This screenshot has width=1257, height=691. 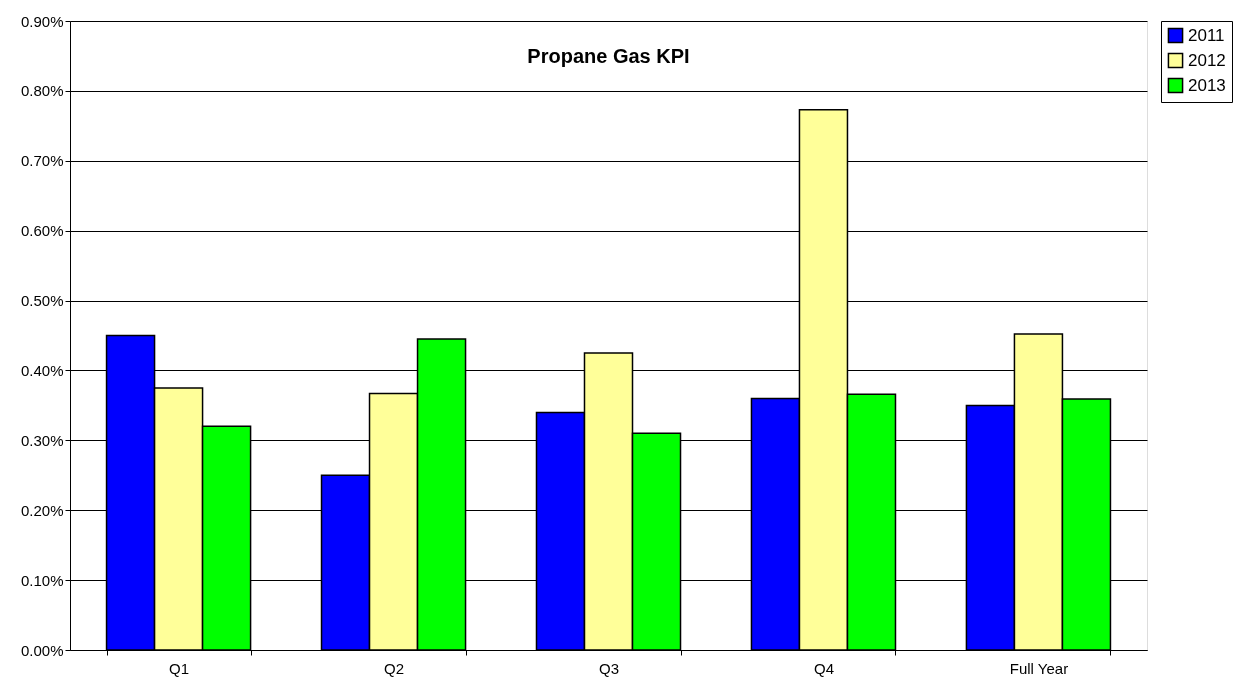 What do you see at coordinates (1207, 60) in the screenshot?
I see `legend-label: 2012` at bounding box center [1207, 60].